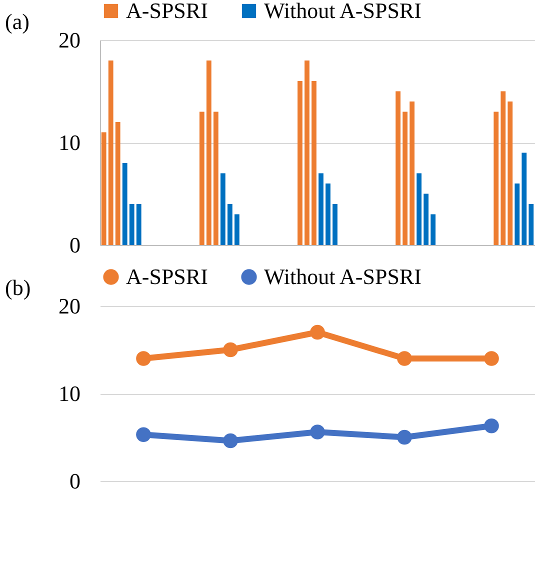 This screenshot has width=535, height=577. What do you see at coordinates (17, 21) in the screenshot?
I see `chart-title: (a)` at bounding box center [17, 21].